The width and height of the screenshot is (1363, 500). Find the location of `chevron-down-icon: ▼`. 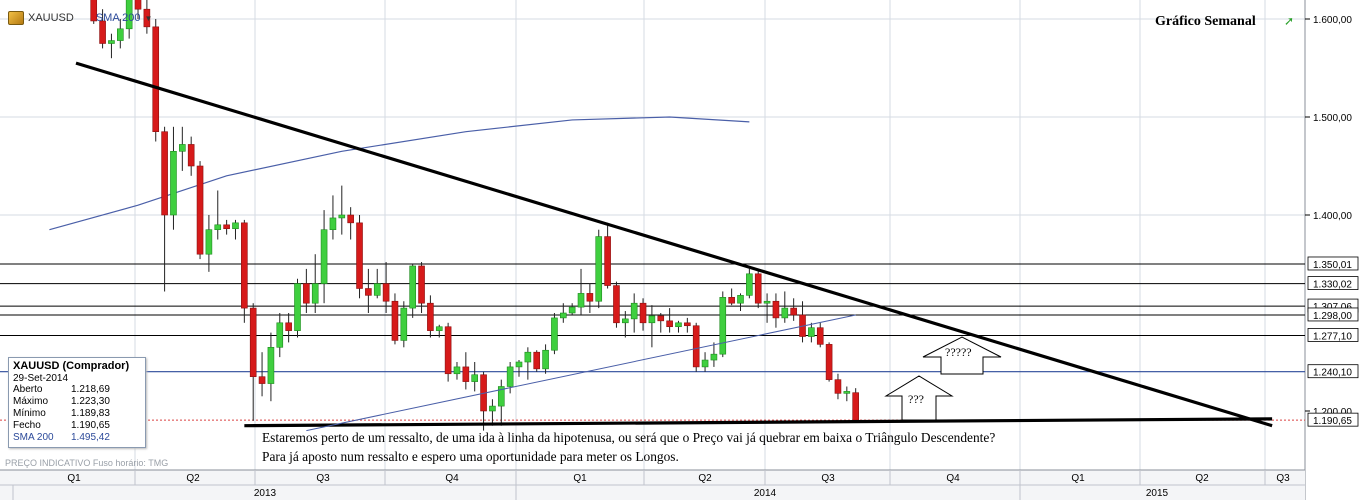

chevron-down-icon: ▼ is located at coordinates (148, 18).